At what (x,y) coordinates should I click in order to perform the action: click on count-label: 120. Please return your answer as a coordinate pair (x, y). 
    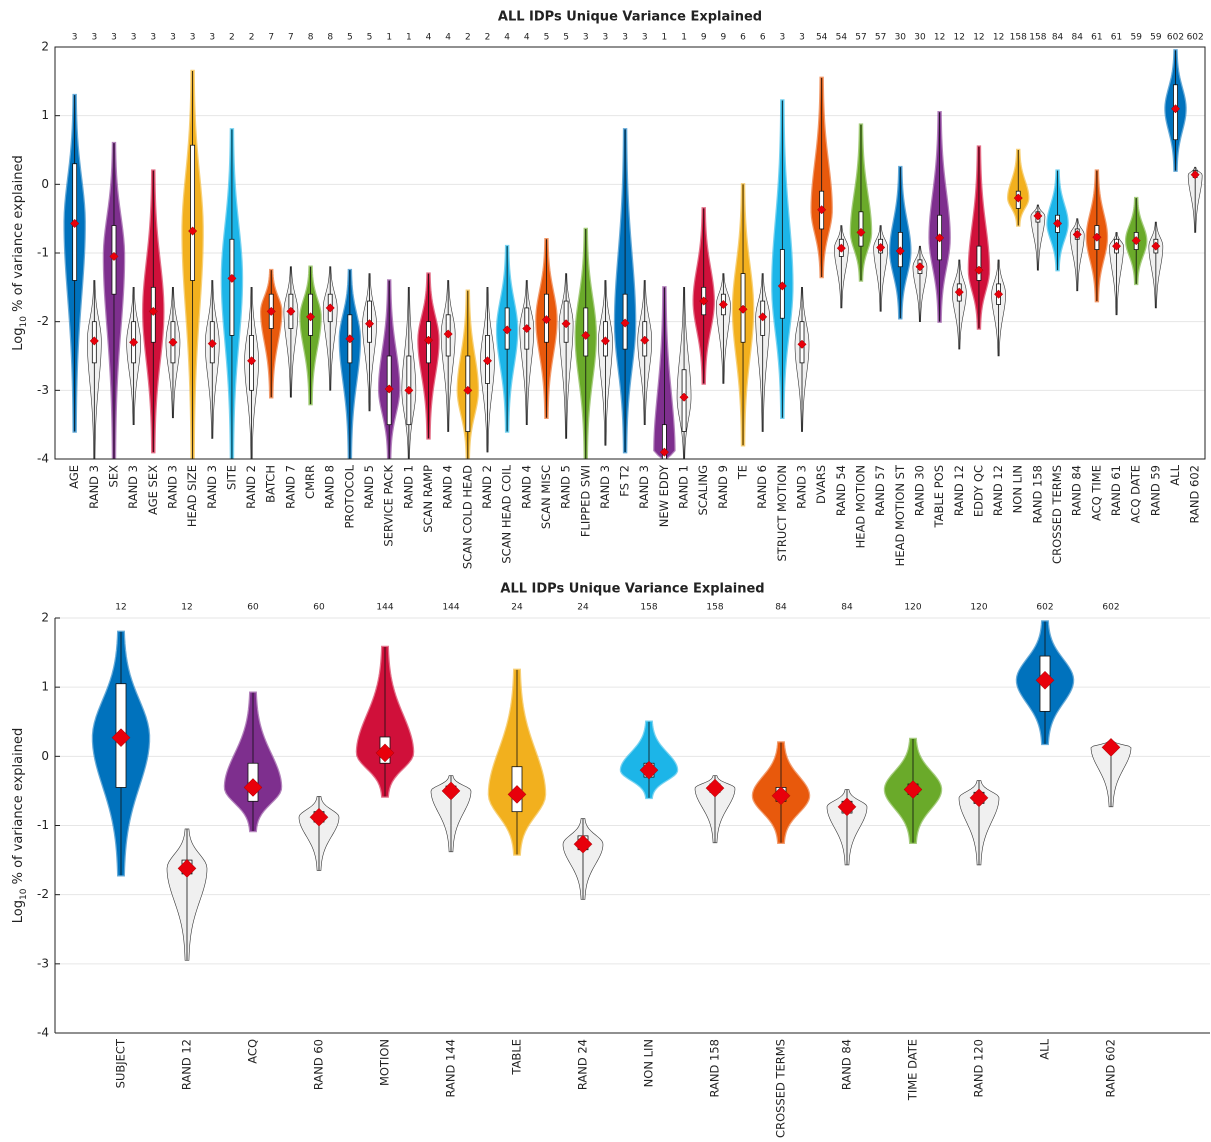
    Looking at the image, I should click on (978, 608).